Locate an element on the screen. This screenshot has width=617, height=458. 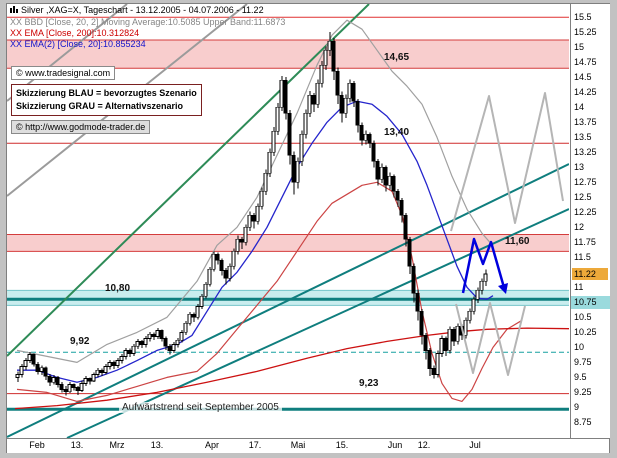
x-axis-label: Jun is located at coordinates (395, 445).